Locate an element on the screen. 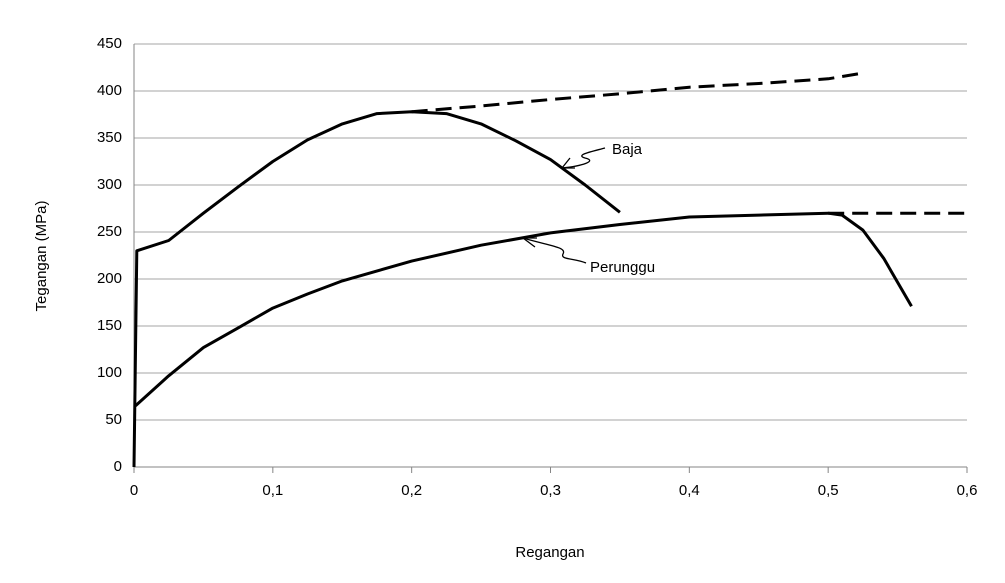 The width and height of the screenshot is (1005, 583). y-tick-label: 350 is located at coordinates (109, 137).